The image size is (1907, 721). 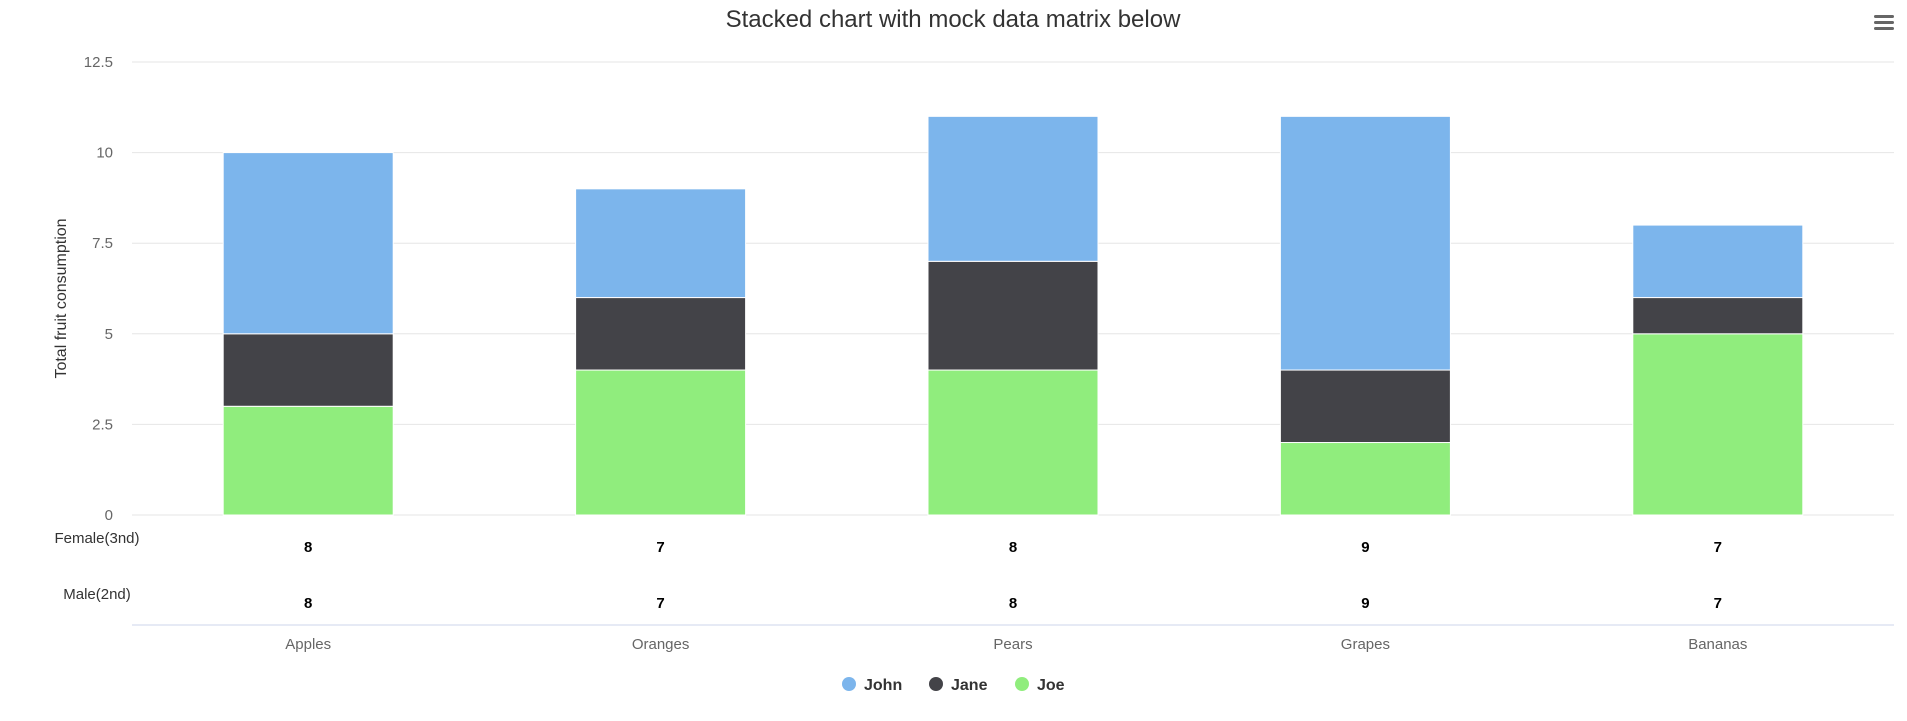 I want to click on legend-marker-john, so click(x=849, y=684).